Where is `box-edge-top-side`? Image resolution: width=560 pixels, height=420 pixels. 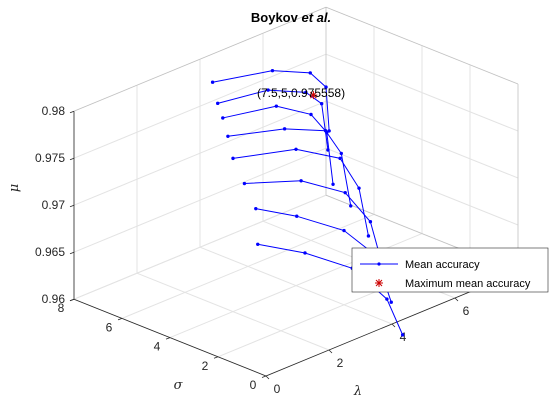
box-edge-top-side is located at coordinates (422, 45).